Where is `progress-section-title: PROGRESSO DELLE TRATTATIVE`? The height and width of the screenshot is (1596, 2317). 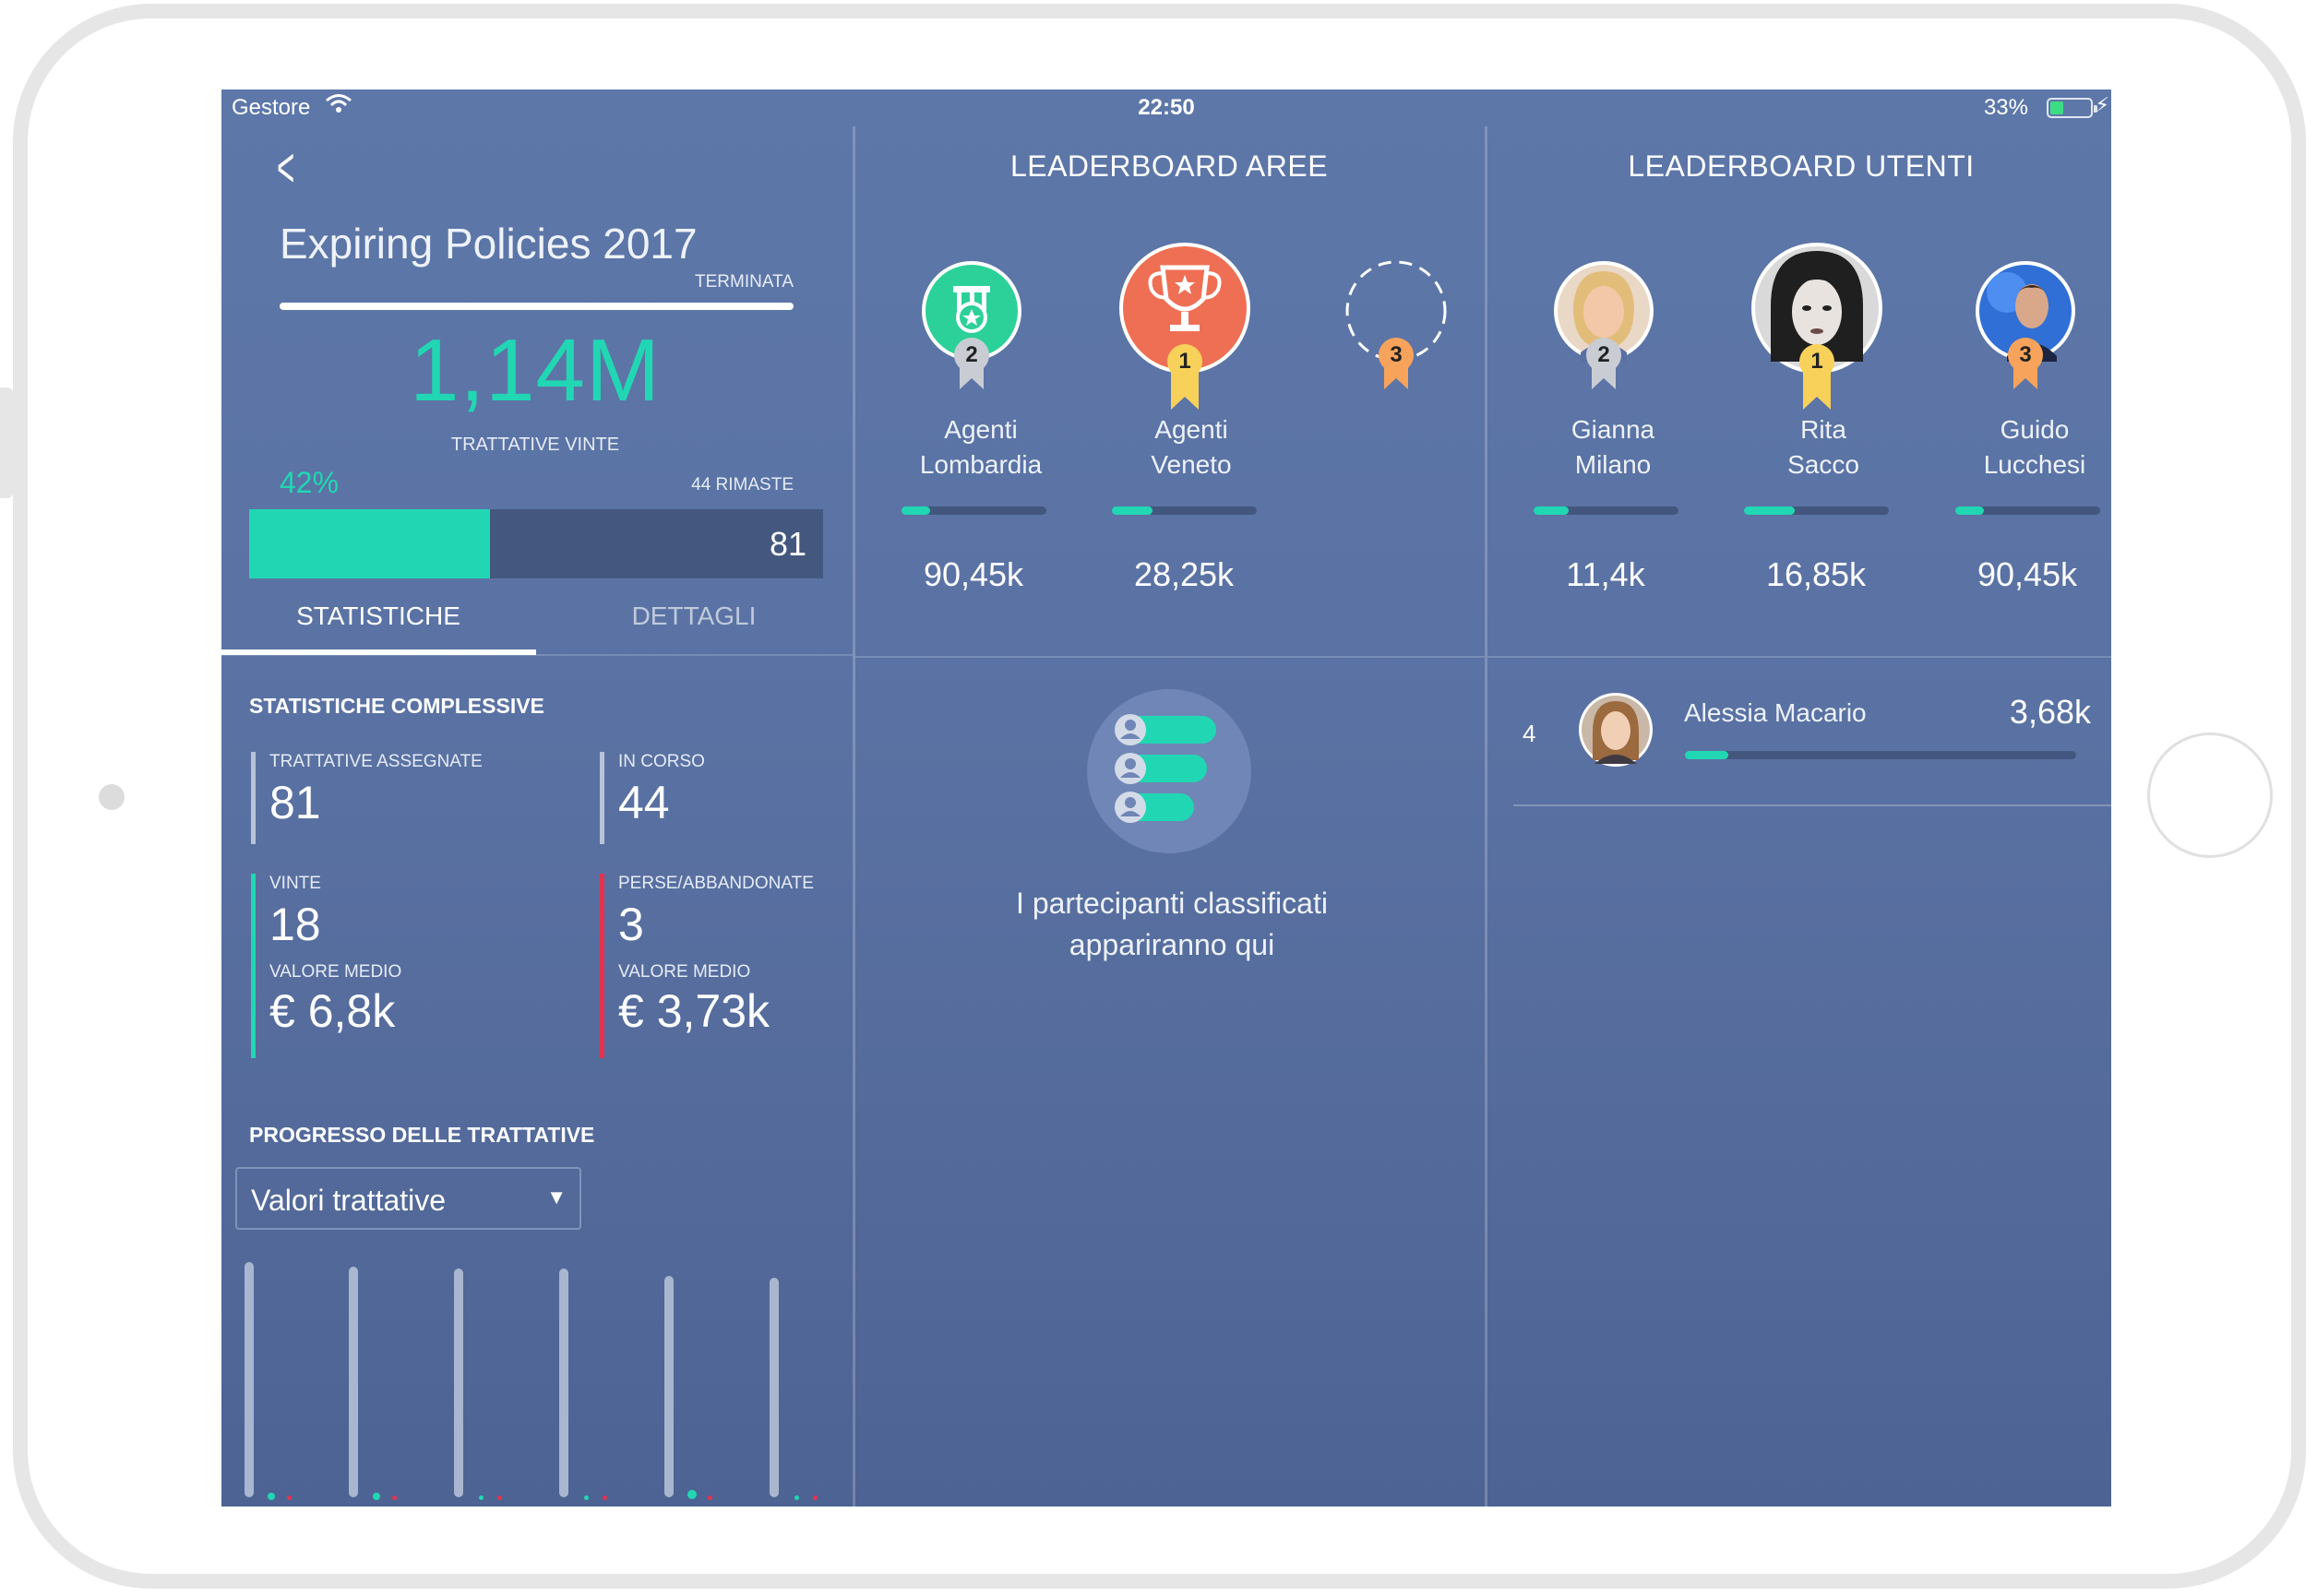 progress-section-title: PROGRESSO DELLE TRATTATIVE is located at coordinates (422, 1135).